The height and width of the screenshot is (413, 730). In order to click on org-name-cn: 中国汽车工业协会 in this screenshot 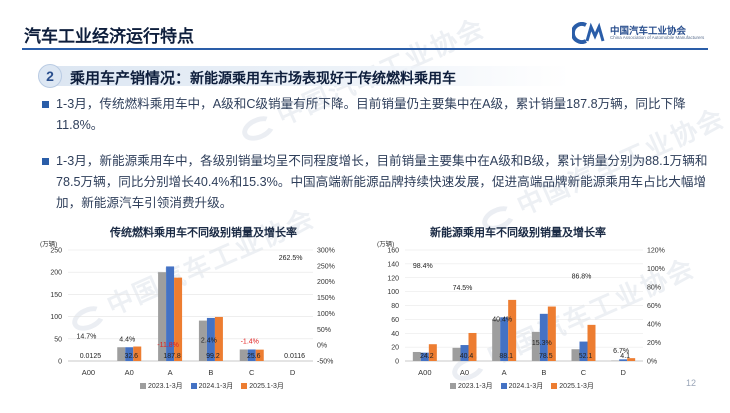, I will do `click(648, 31)`.